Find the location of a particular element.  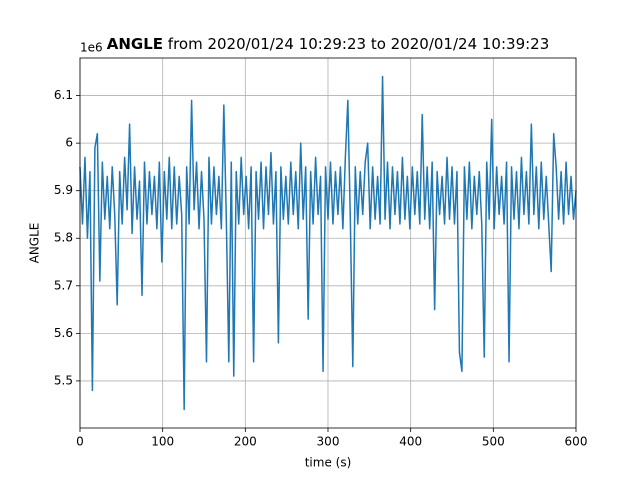

x-tick-label: 400 is located at coordinates (410, 442).